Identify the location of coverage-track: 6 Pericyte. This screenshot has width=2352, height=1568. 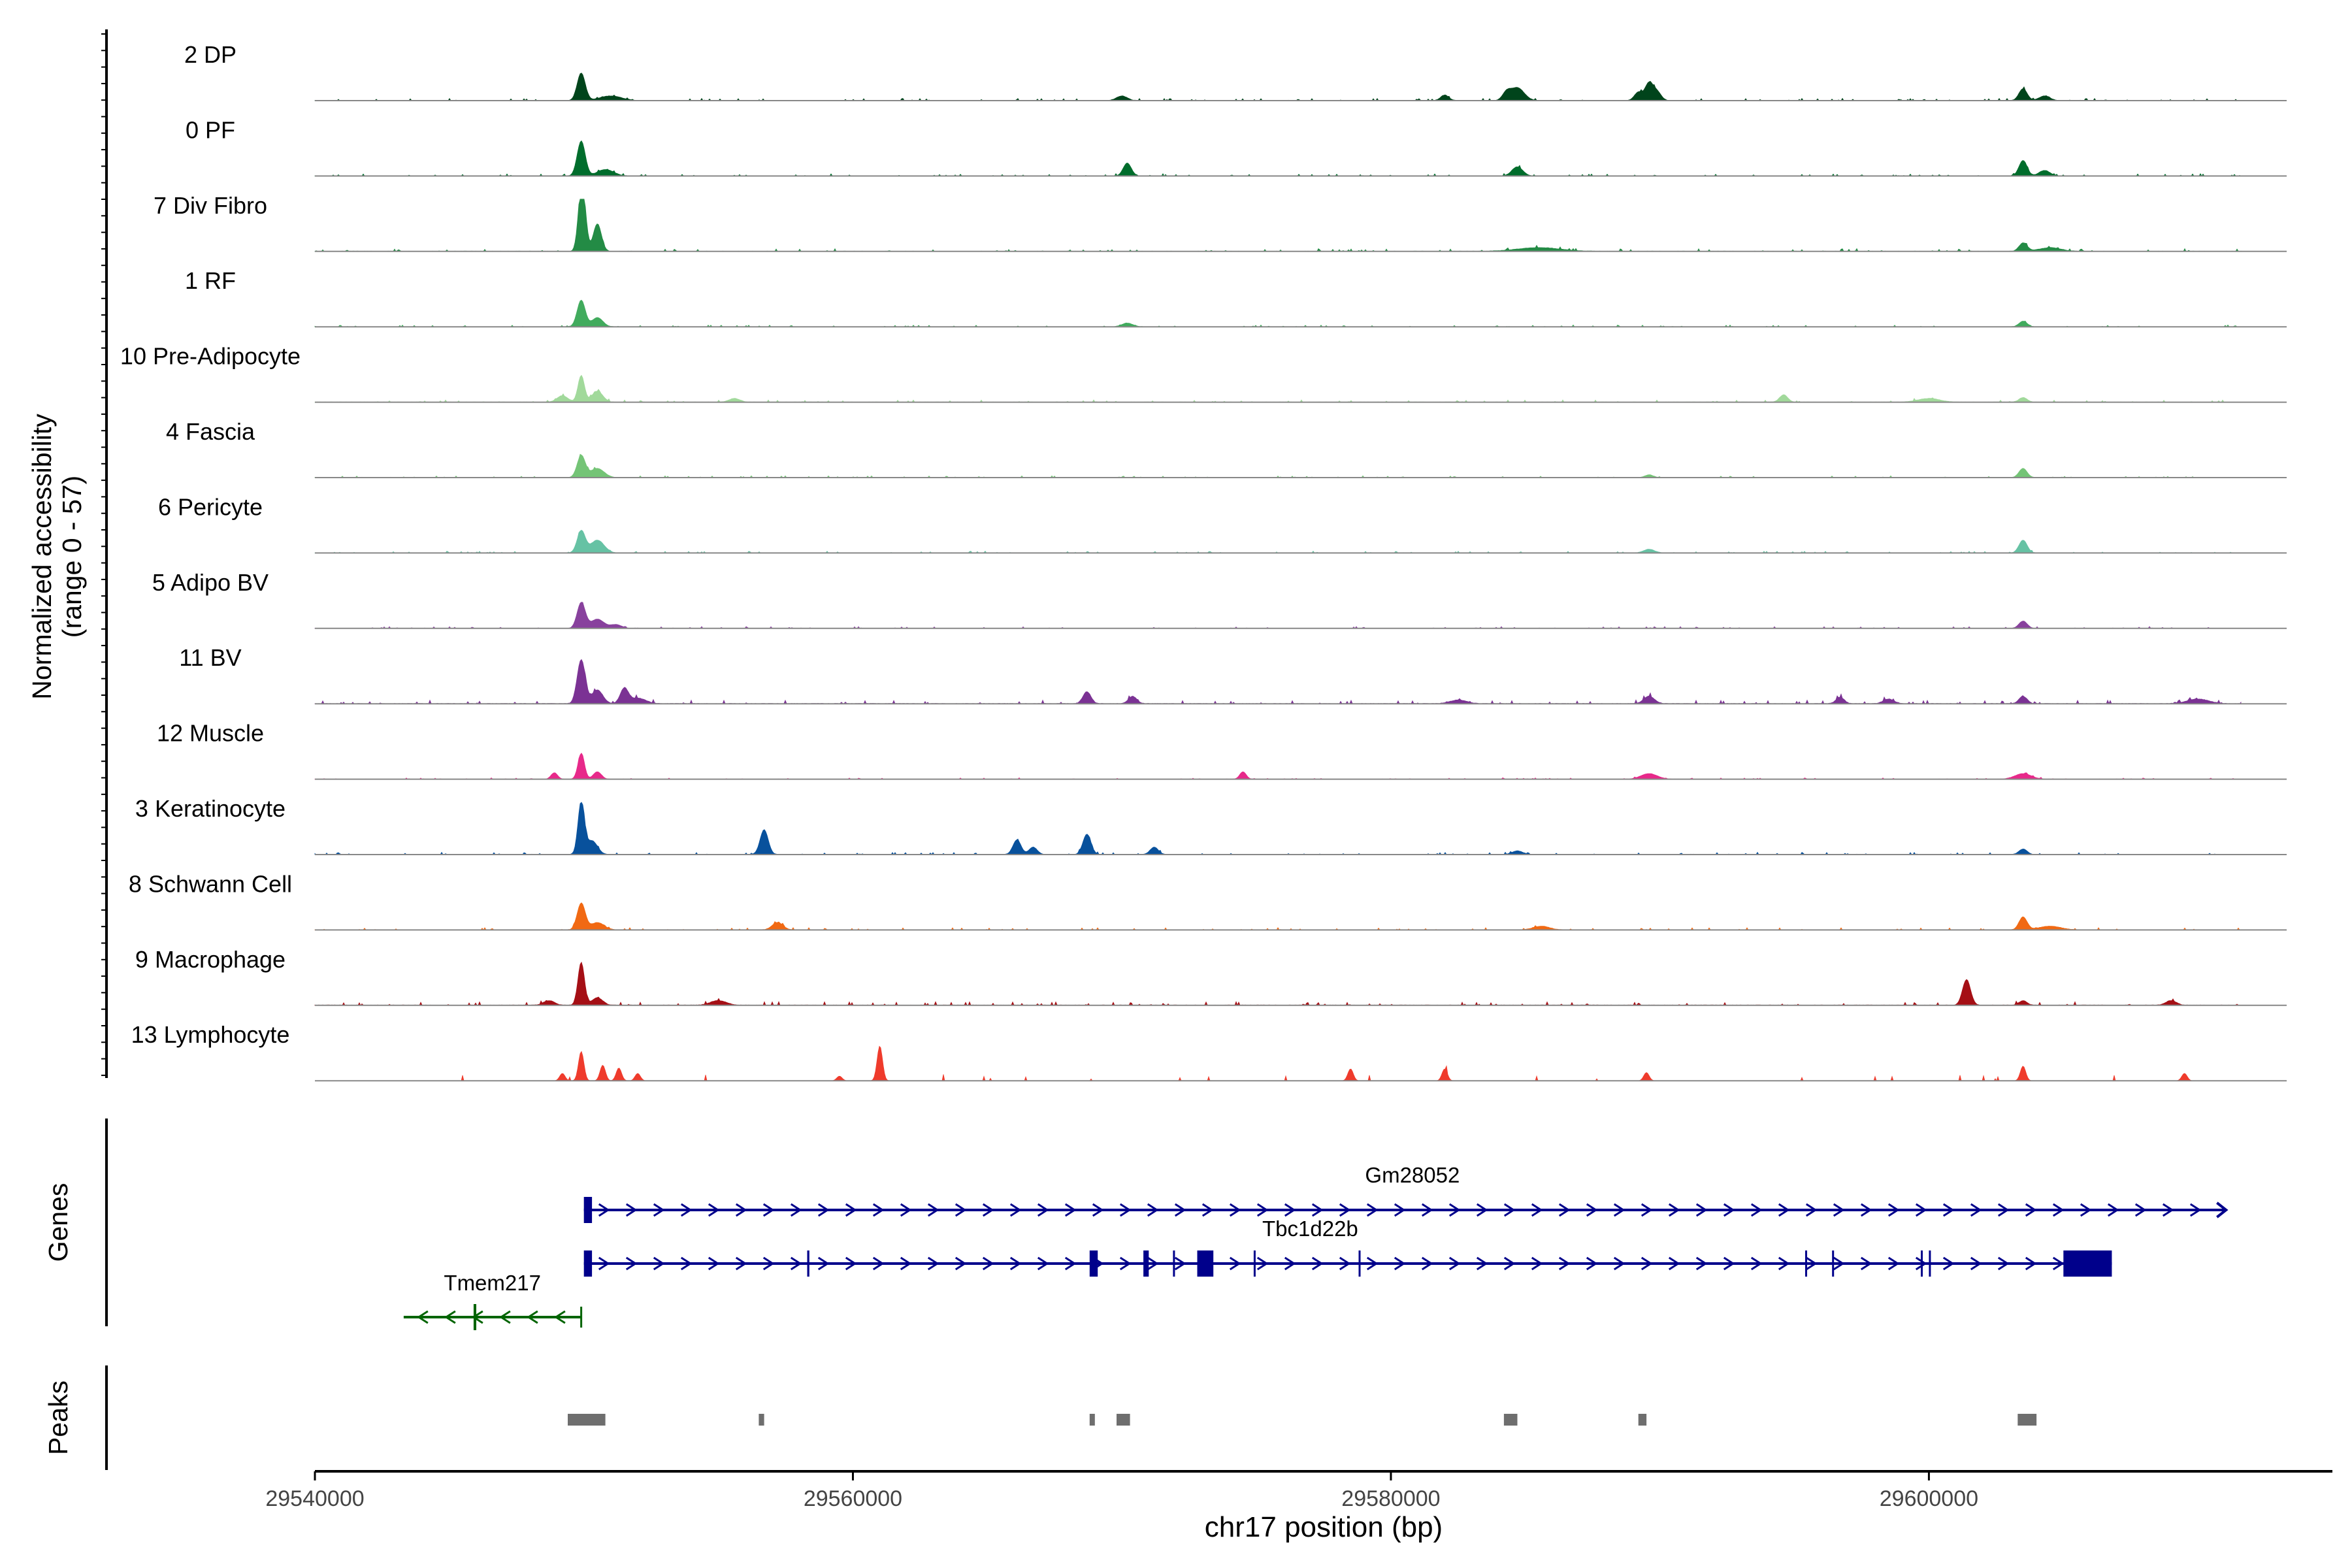
(1222, 523).